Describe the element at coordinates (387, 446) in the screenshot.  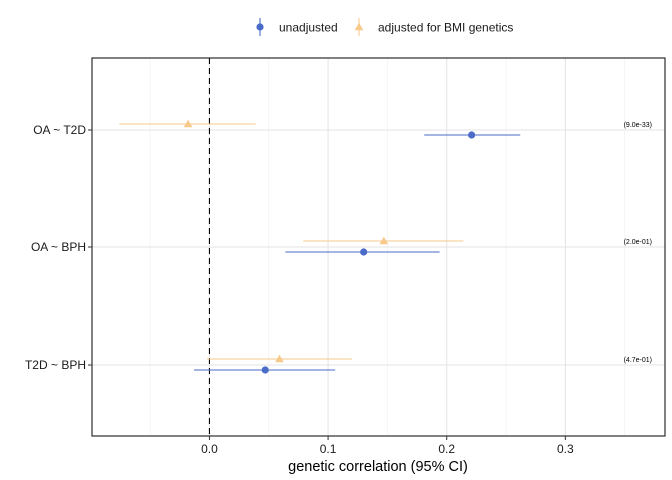
I see `x-axis: 0.0 0.1 0.2 0.3` at that location.